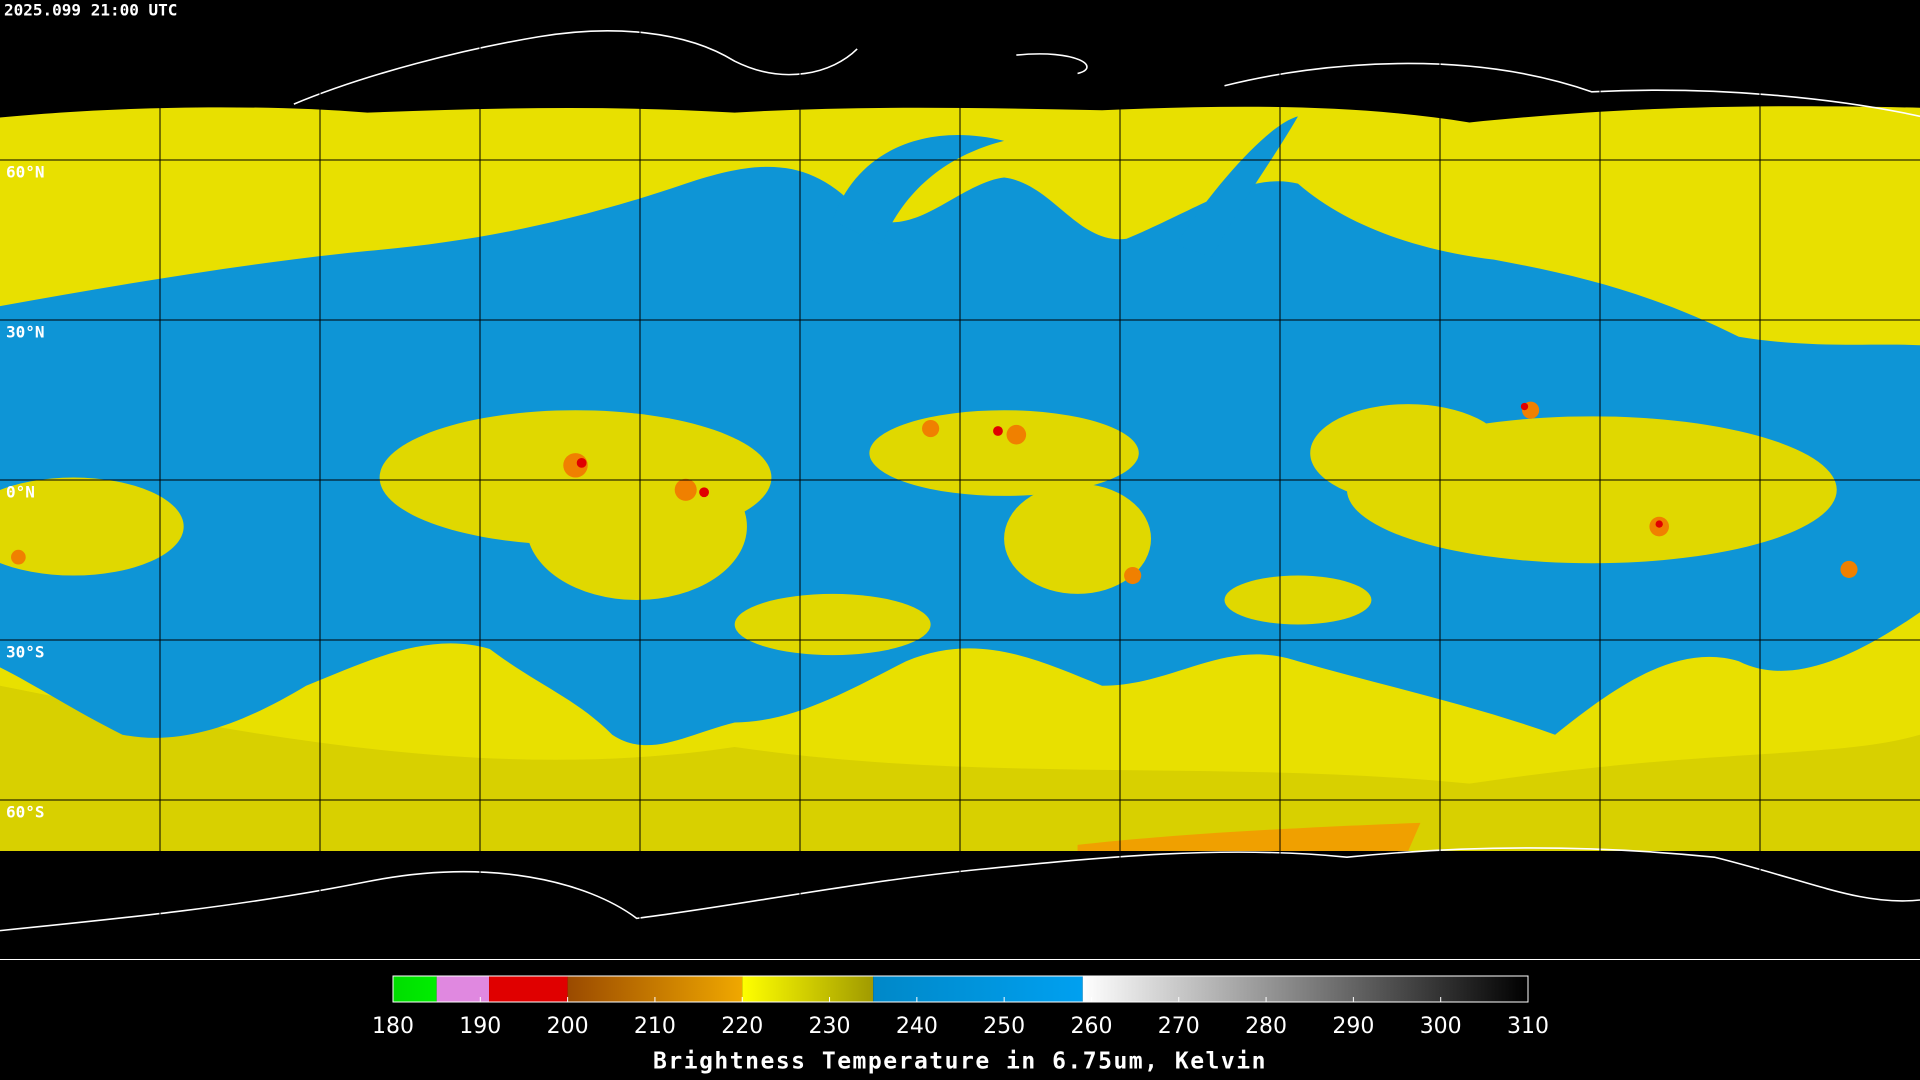 This screenshot has height=1080, width=1920. I want to click on colorbar-tick-label: 220, so click(742, 1026).